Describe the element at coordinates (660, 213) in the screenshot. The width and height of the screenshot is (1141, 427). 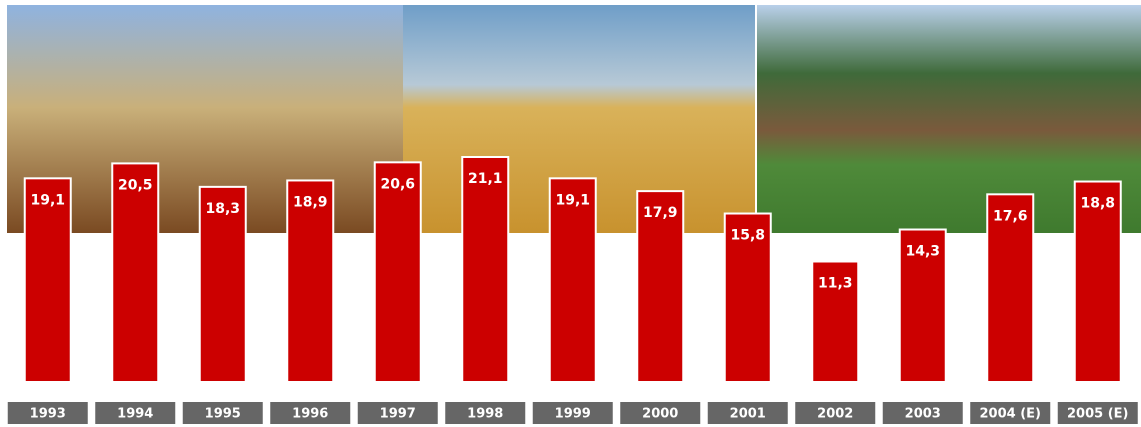
I see `value-label: 17,9` at that location.